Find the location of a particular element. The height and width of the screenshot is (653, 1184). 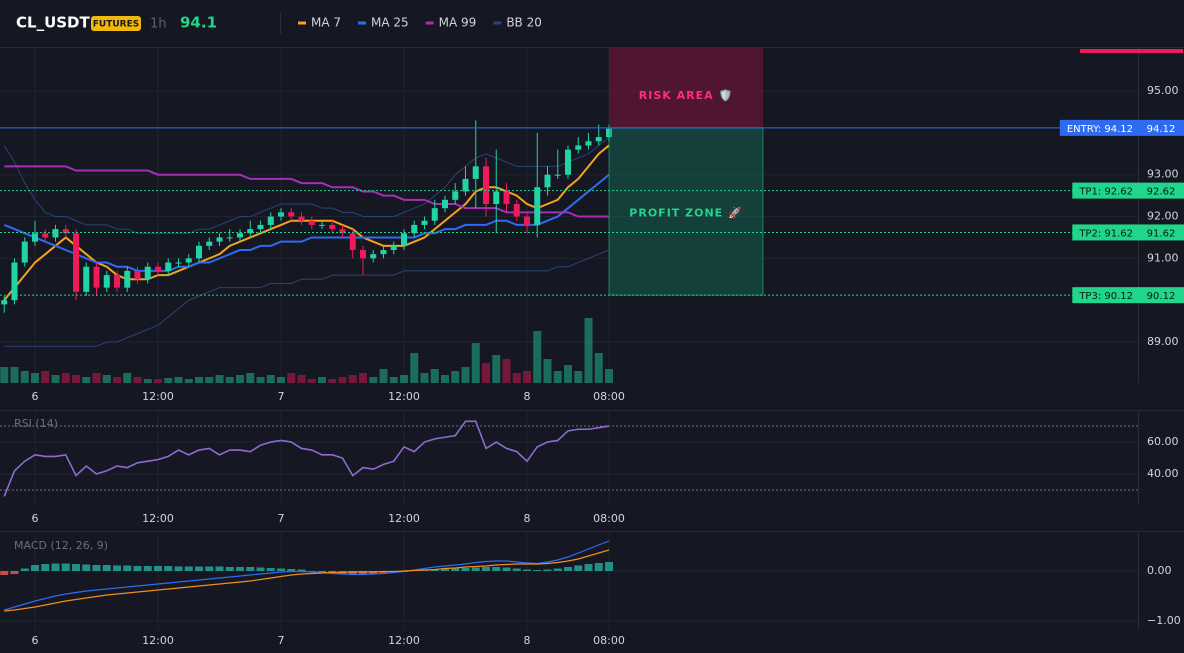

legend-label: MA 25 is located at coordinates (390, 23).